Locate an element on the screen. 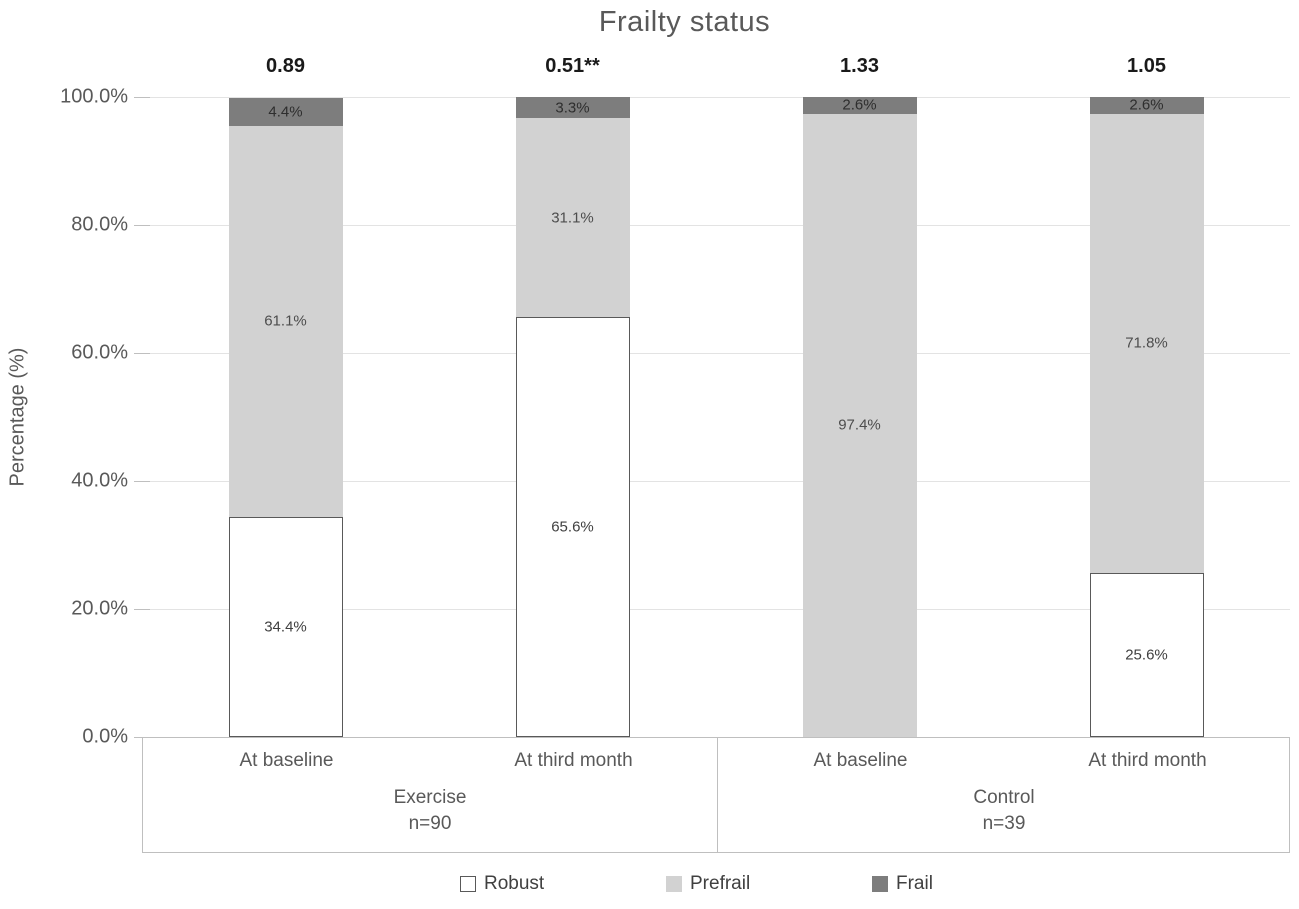 This screenshot has width=1299, height=909. legend-swatch-prefrail is located at coordinates (674, 884).